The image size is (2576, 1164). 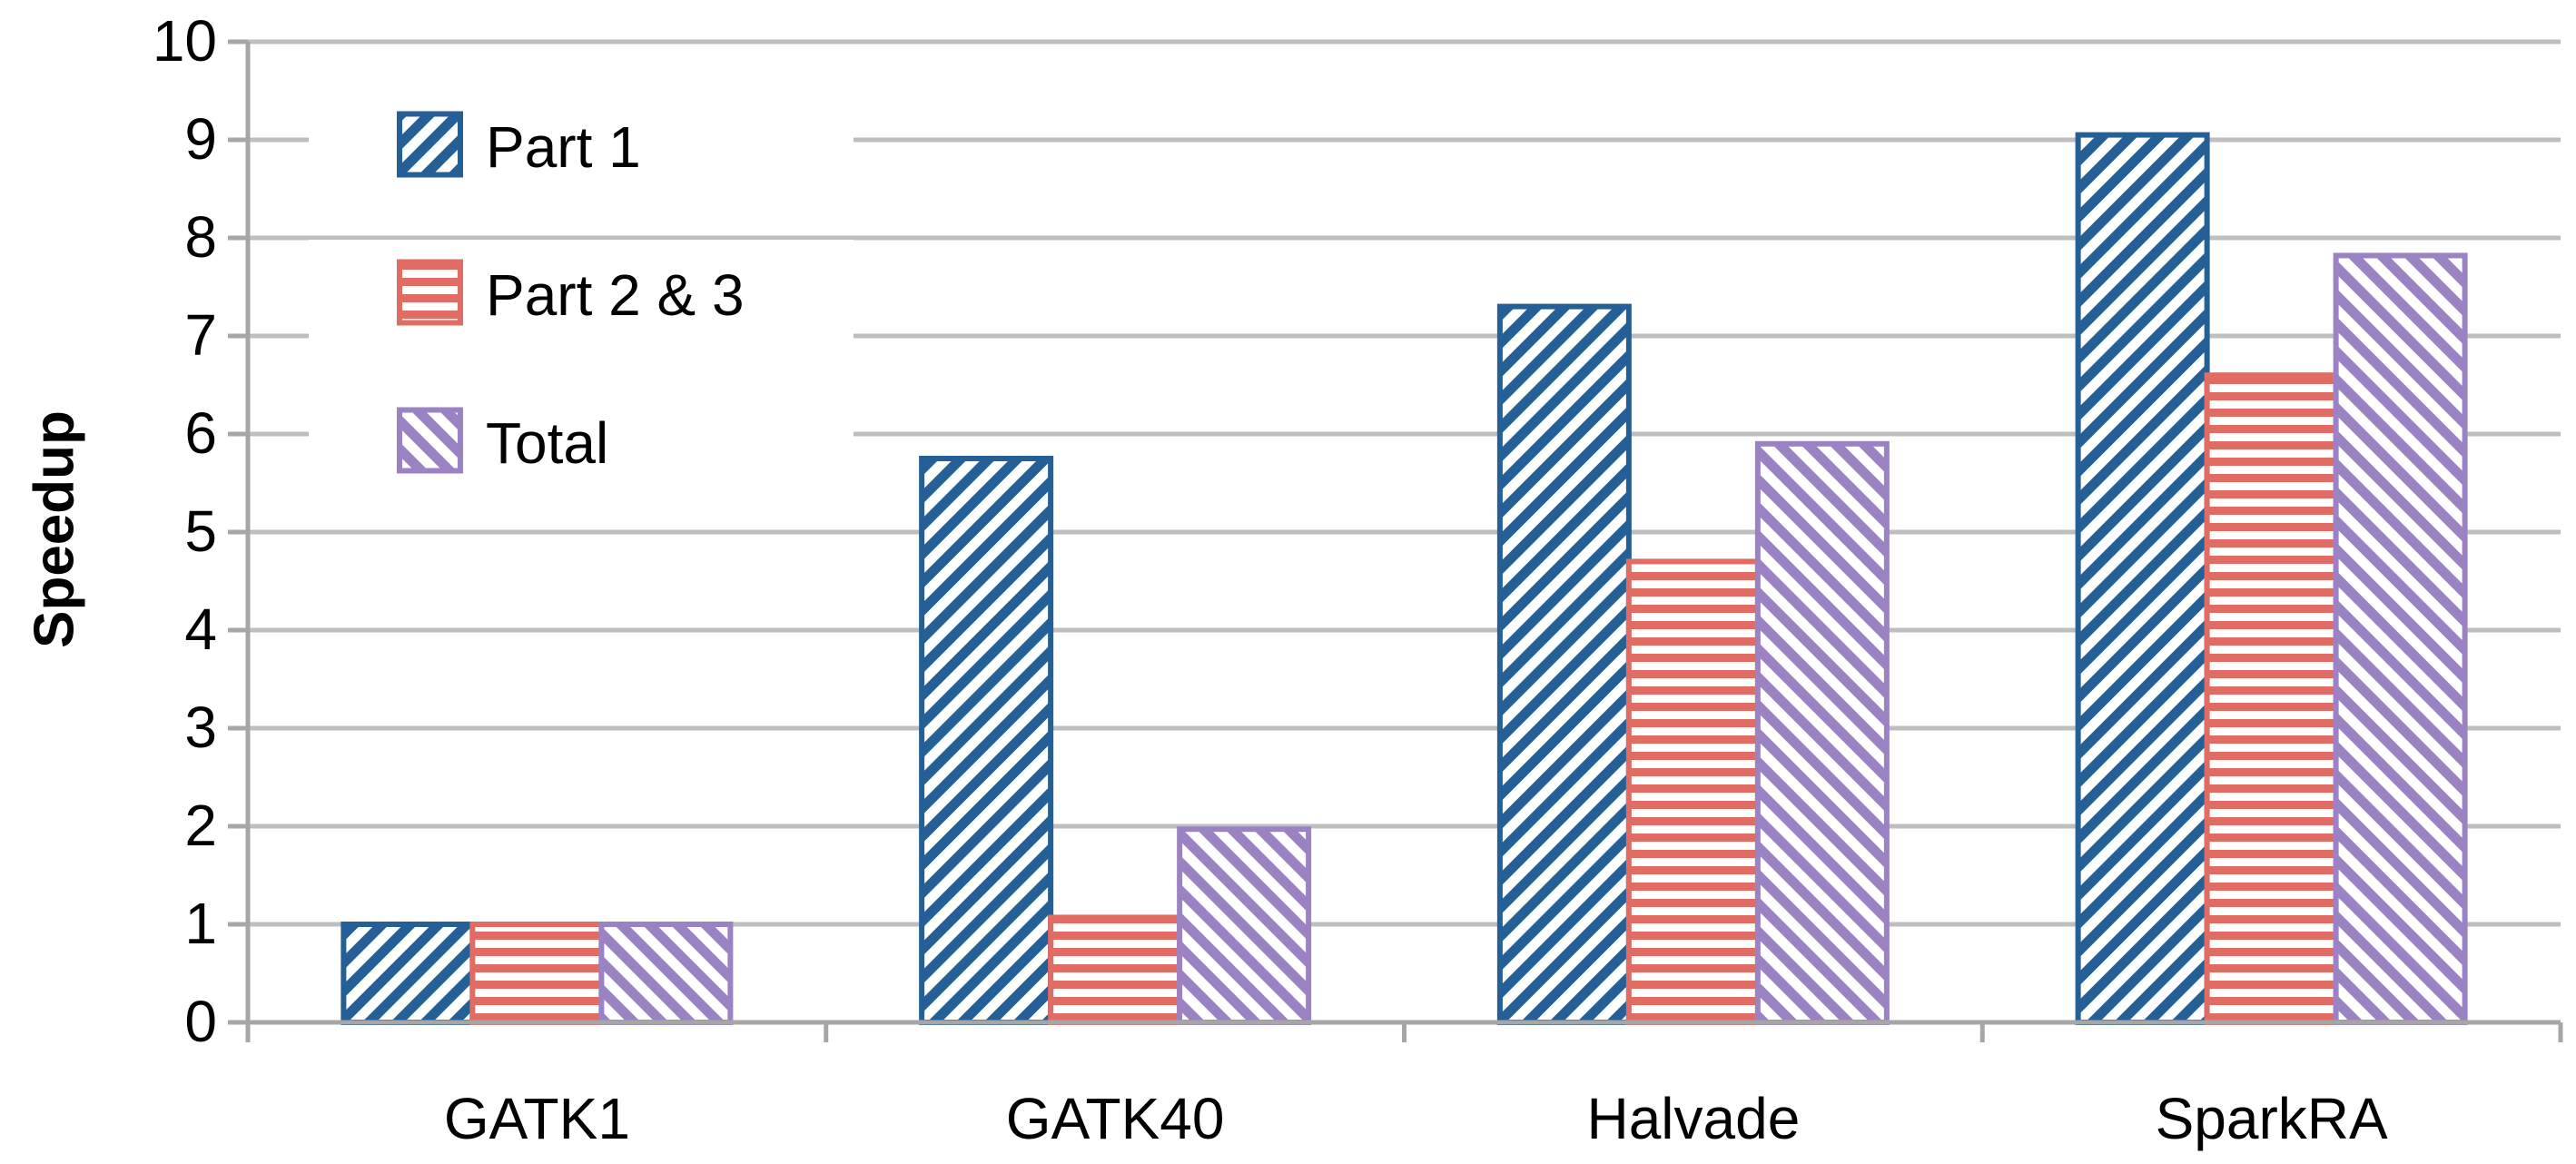 I want to click on x-tick-label: SparkRA, so click(x=2272, y=1119).